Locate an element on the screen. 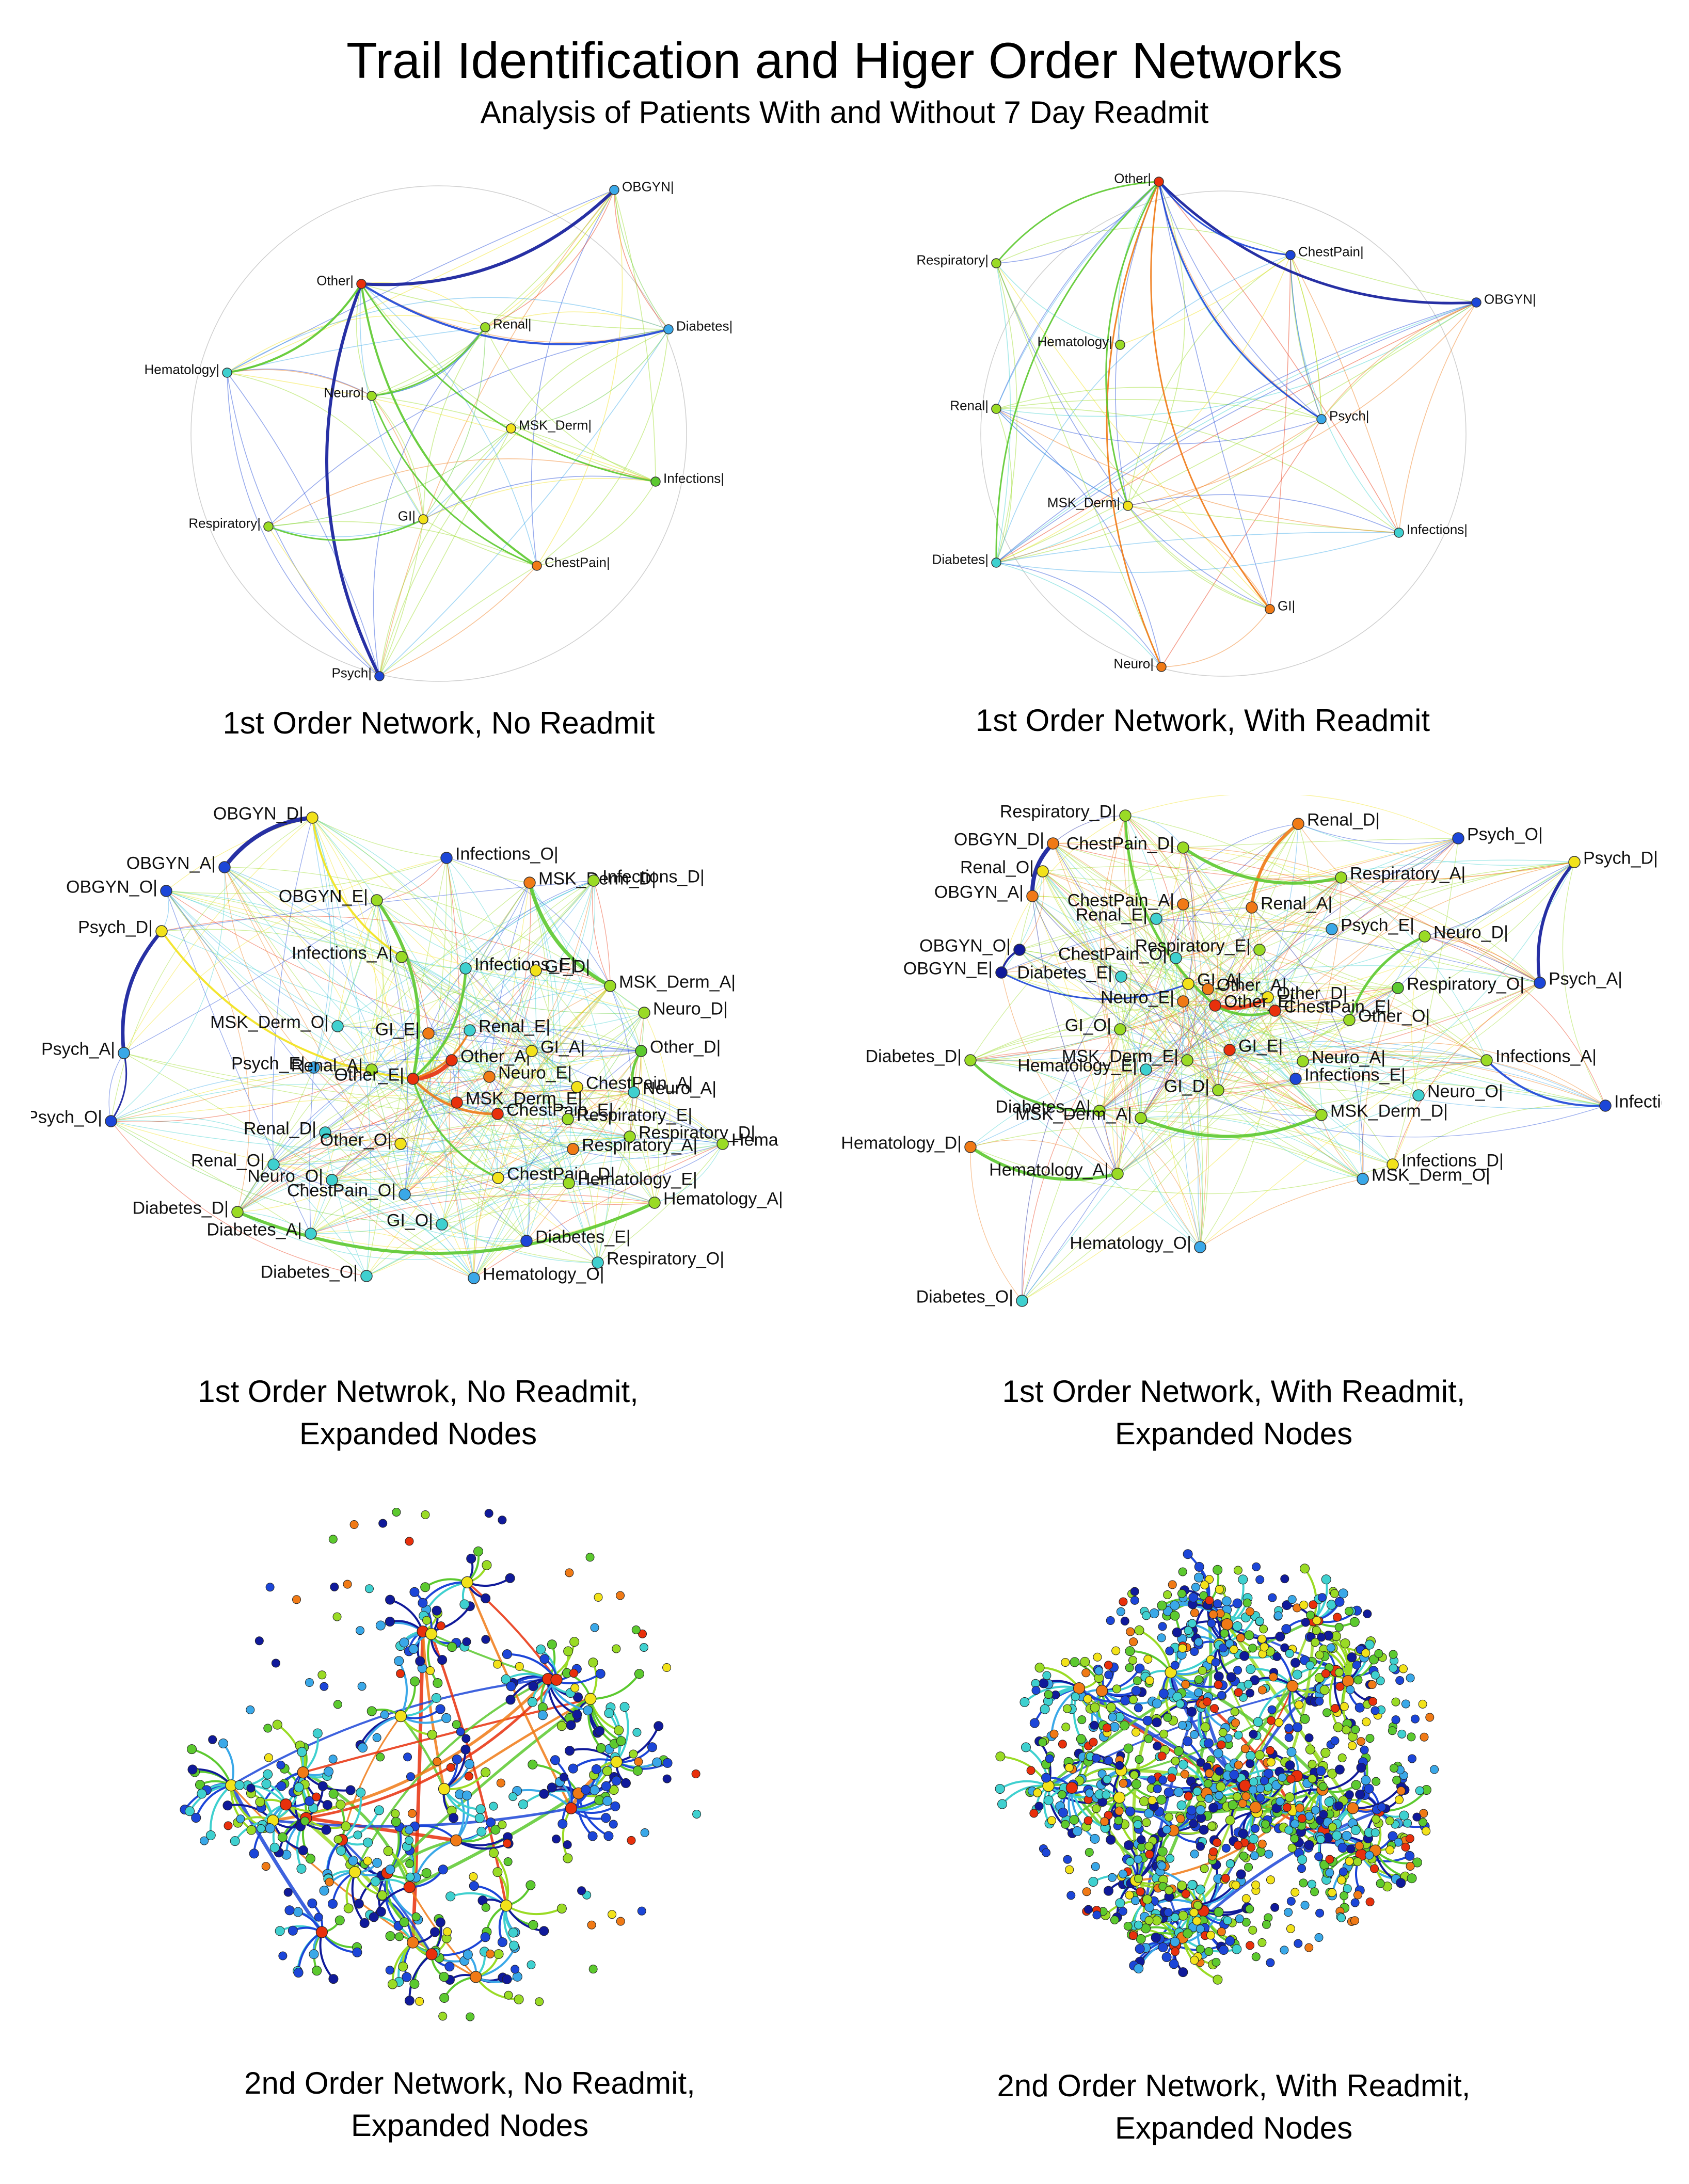 This screenshot has height=2184, width=1689. node-label: Renal_A| is located at coordinates (327, 1065).